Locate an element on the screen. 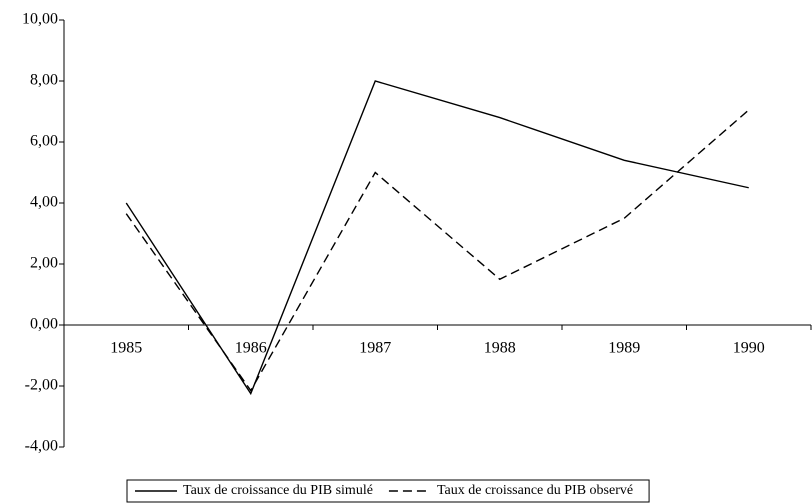 The image size is (812, 503). x-tick-label: 1987 is located at coordinates (375, 348).